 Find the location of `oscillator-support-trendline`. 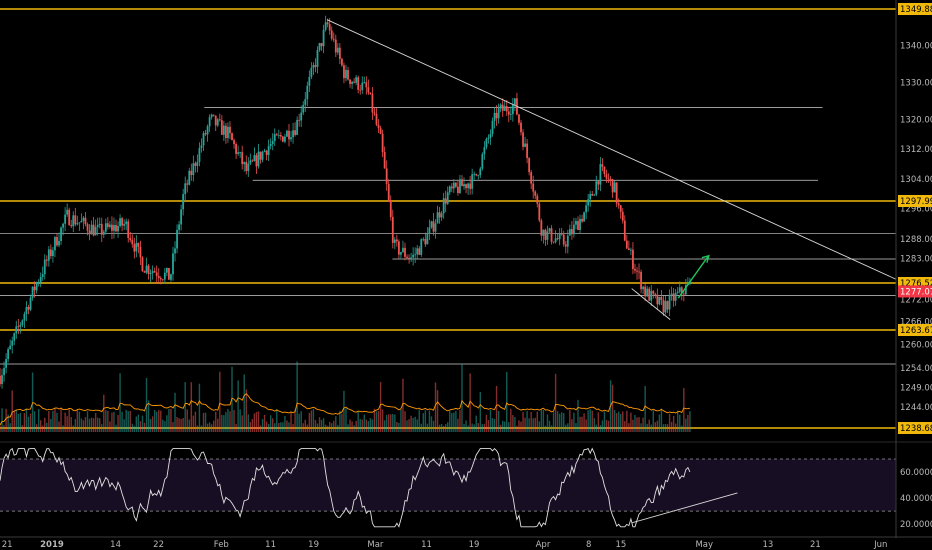

oscillator-support-trendline is located at coordinates (684, 508).